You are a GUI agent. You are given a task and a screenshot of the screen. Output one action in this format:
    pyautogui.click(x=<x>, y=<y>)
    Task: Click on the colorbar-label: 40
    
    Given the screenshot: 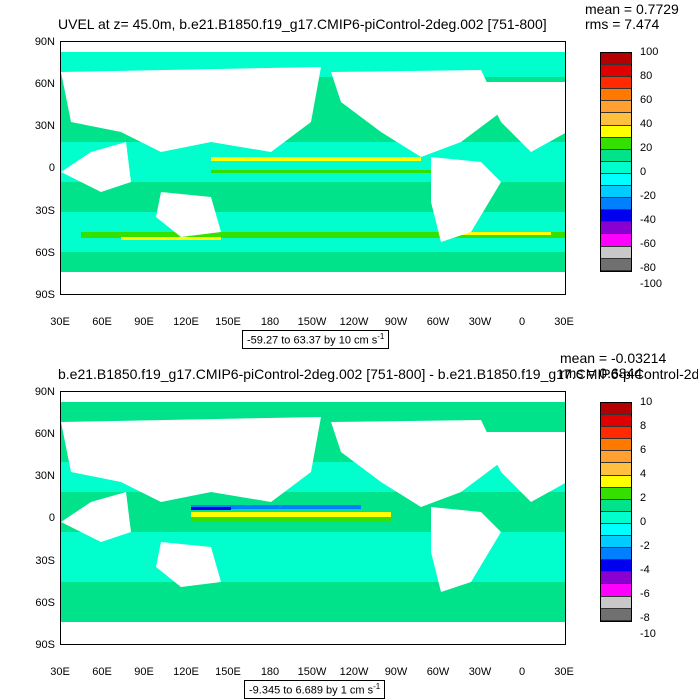 What is the action you would take?
    pyautogui.click(x=646, y=124)
    